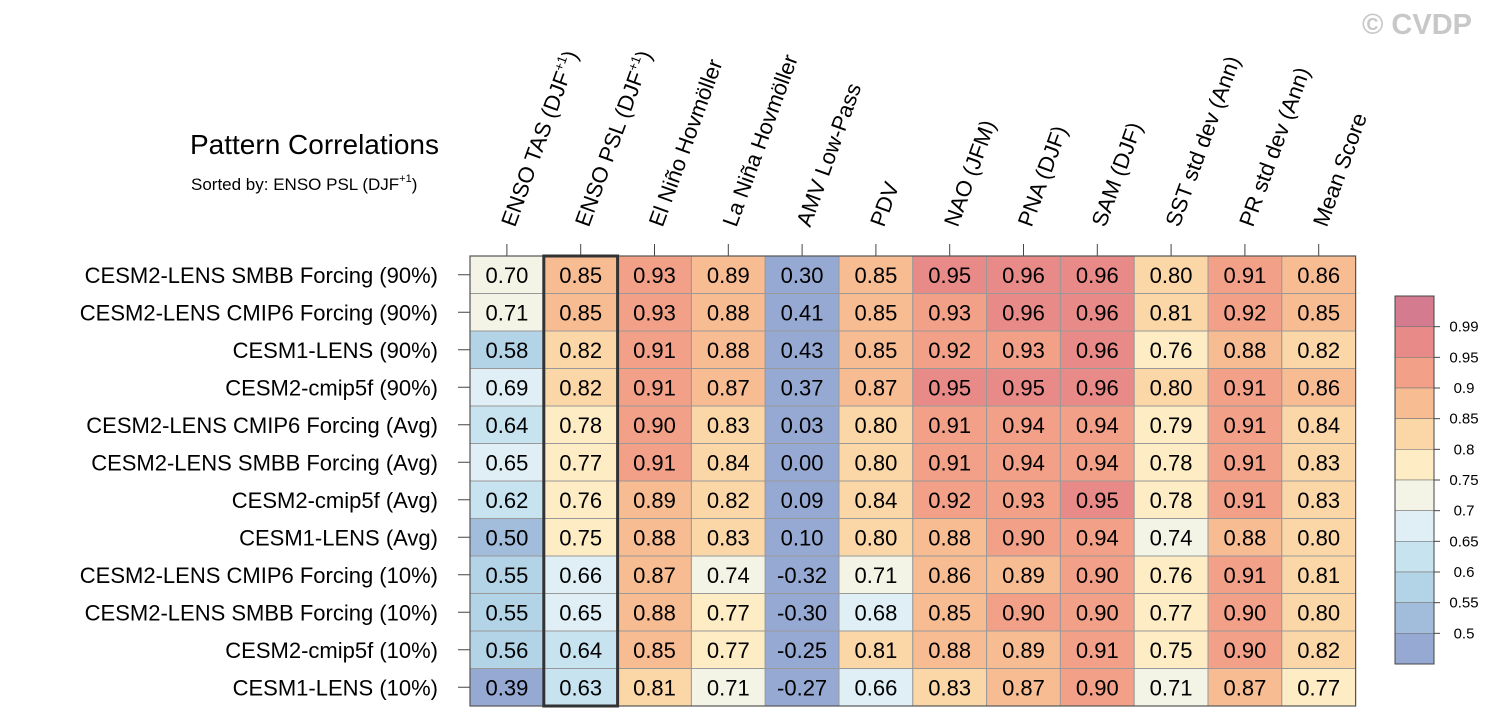 Image resolution: width=1502 pixels, height=726 pixels. Describe the element at coordinates (261, 612) in the screenshot. I see `row-label: CESM2-LENS SMBB Forcing (10%)` at that location.